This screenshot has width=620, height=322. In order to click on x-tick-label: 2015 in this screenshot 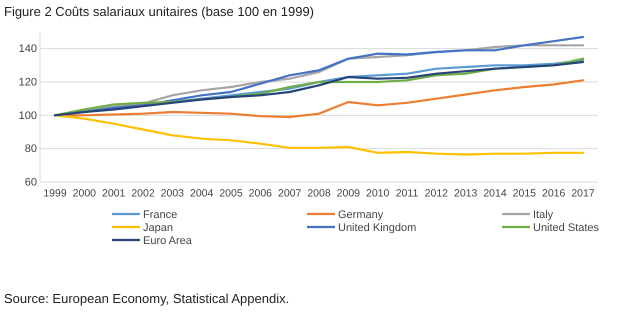, I will do `click(524, 193)`.